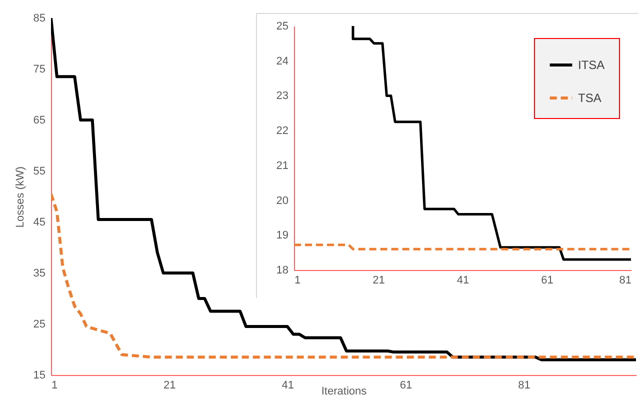 This screenshot has width=641, height=402. I want to click on y-tick-label: 21, so click(282, 166).